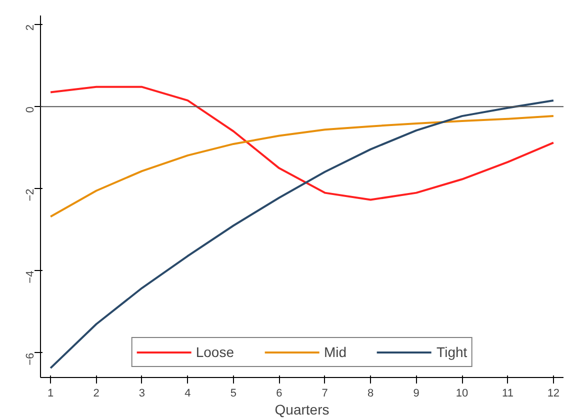 The height and width of the screenshot is (420, 571). What do you see at coordinates (30, 277) in the screenshot?
I see `y-tick-label: −4` at bounding box center [30, 277].